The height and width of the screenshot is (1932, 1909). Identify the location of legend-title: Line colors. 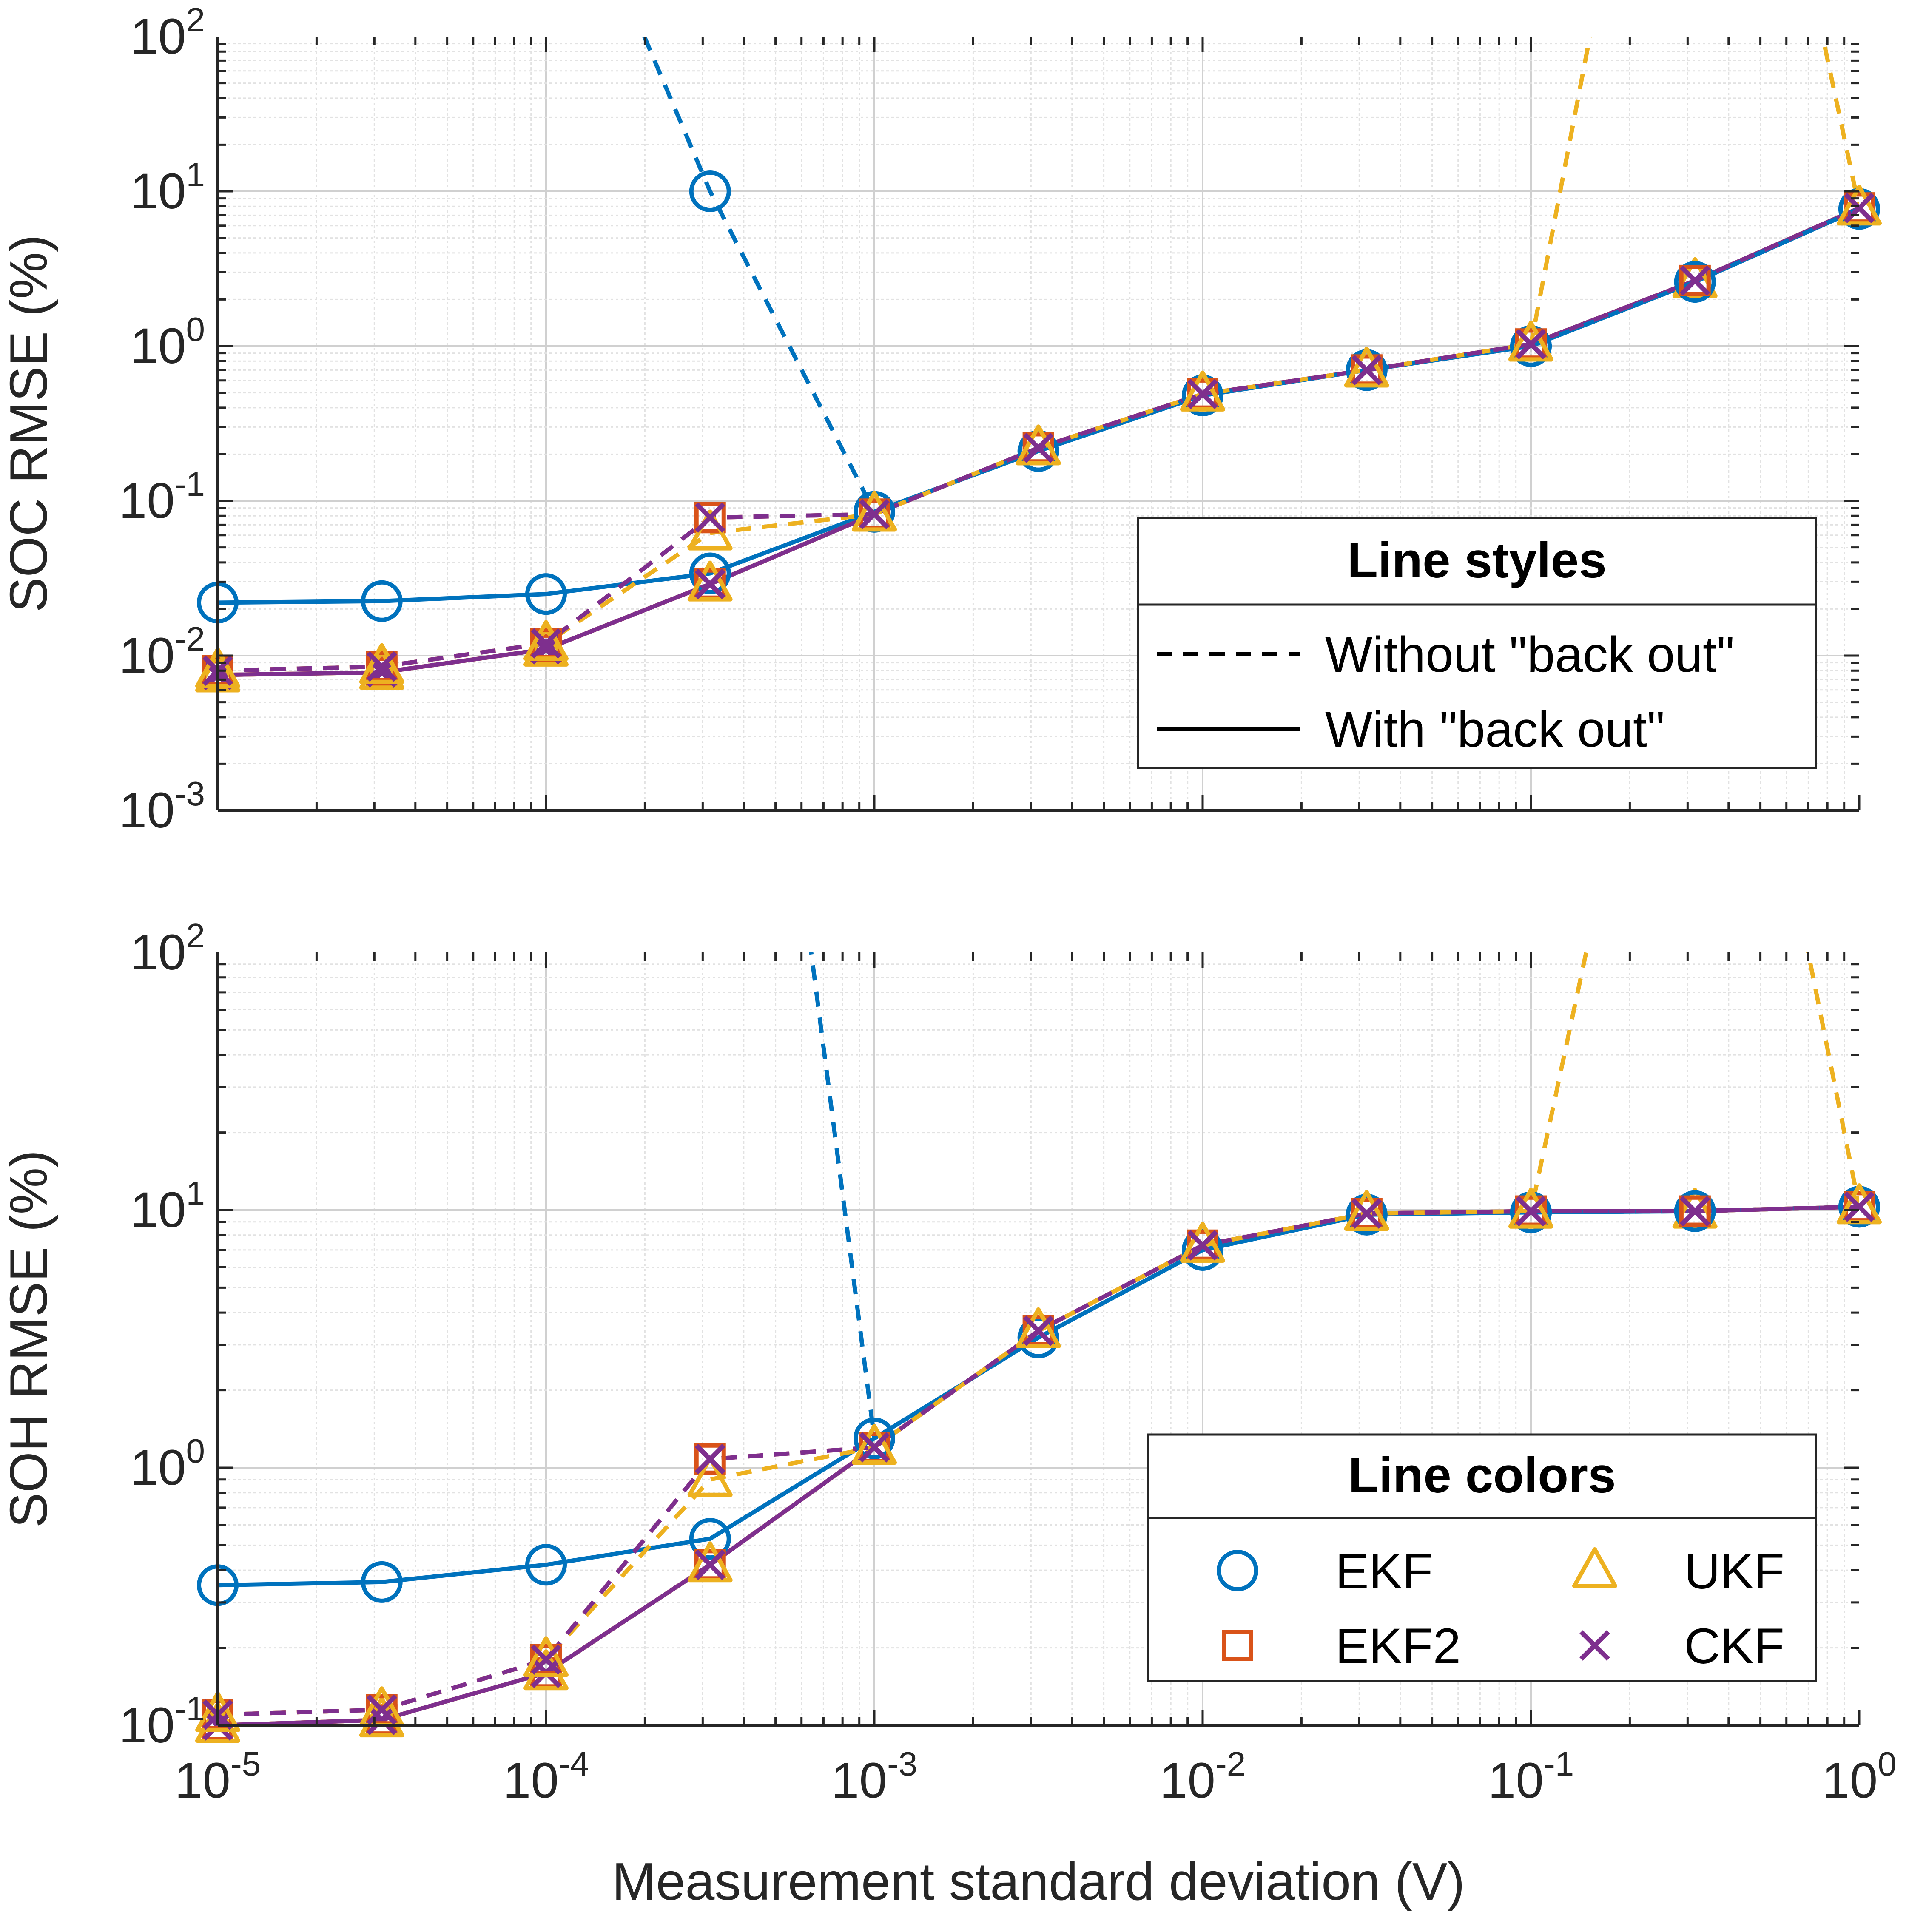
(1482, 1475).